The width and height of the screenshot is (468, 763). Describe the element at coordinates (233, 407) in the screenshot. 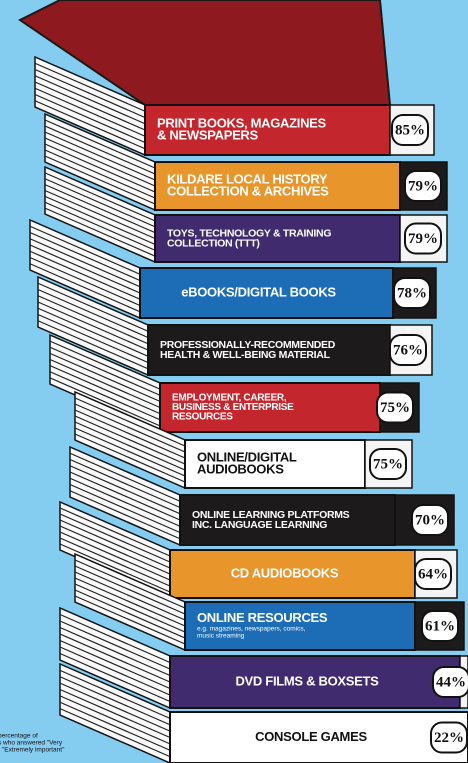

I see `category-label: BUSINESS & ENTERPRISE` at that location.